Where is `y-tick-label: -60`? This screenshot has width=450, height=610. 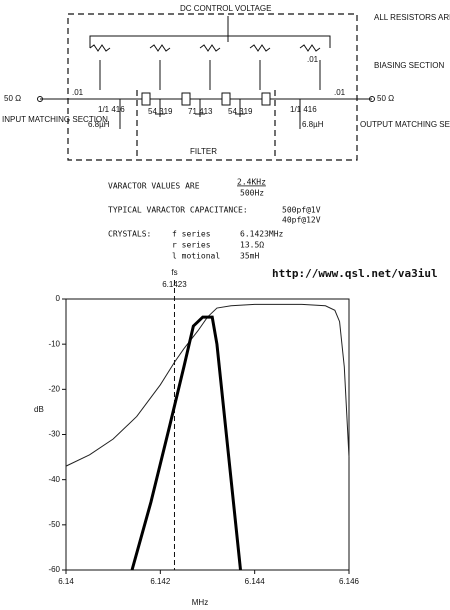
y-tick-label: -60 is located at coordinates (54, 569).